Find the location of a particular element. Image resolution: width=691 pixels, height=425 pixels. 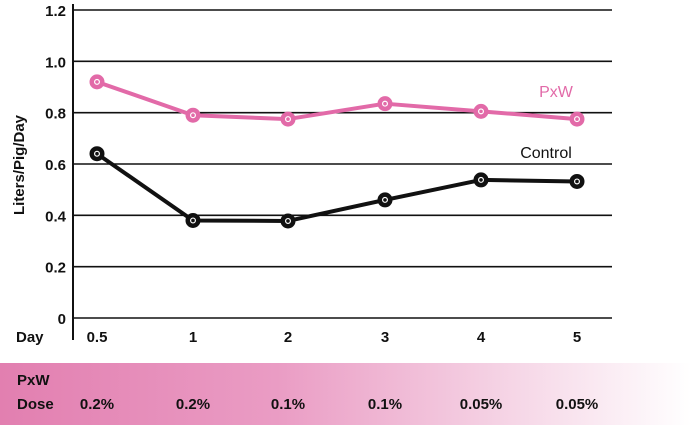

y-tick-labels: 0 0.2 0.4 0.6 0.8 1.0 1.2 is located at coordinates (56, 165).